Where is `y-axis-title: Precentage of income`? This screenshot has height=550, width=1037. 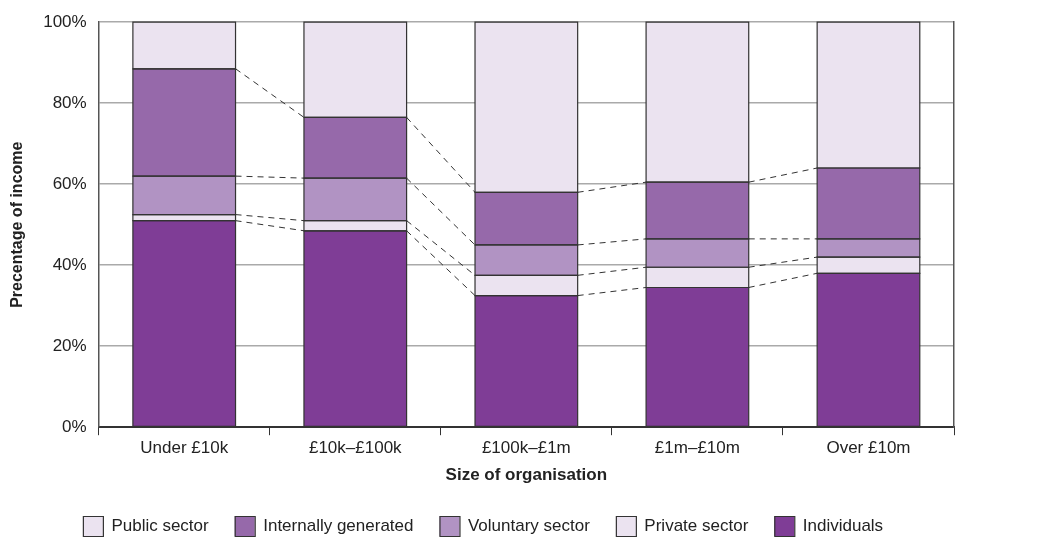 y-axis-title: Precentage of income is located at coordinates (17, 224).